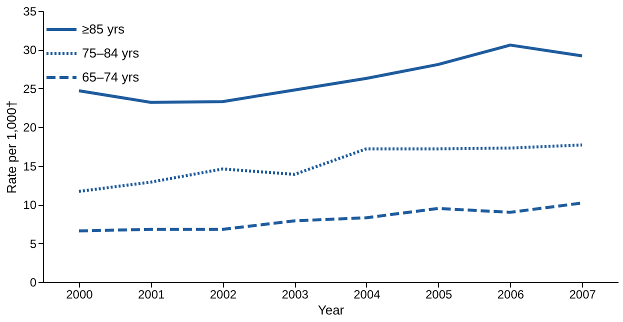  Describe the element at coordinates (30, 89) in the screenshot. I see `y-tick-label: 25` at that location.